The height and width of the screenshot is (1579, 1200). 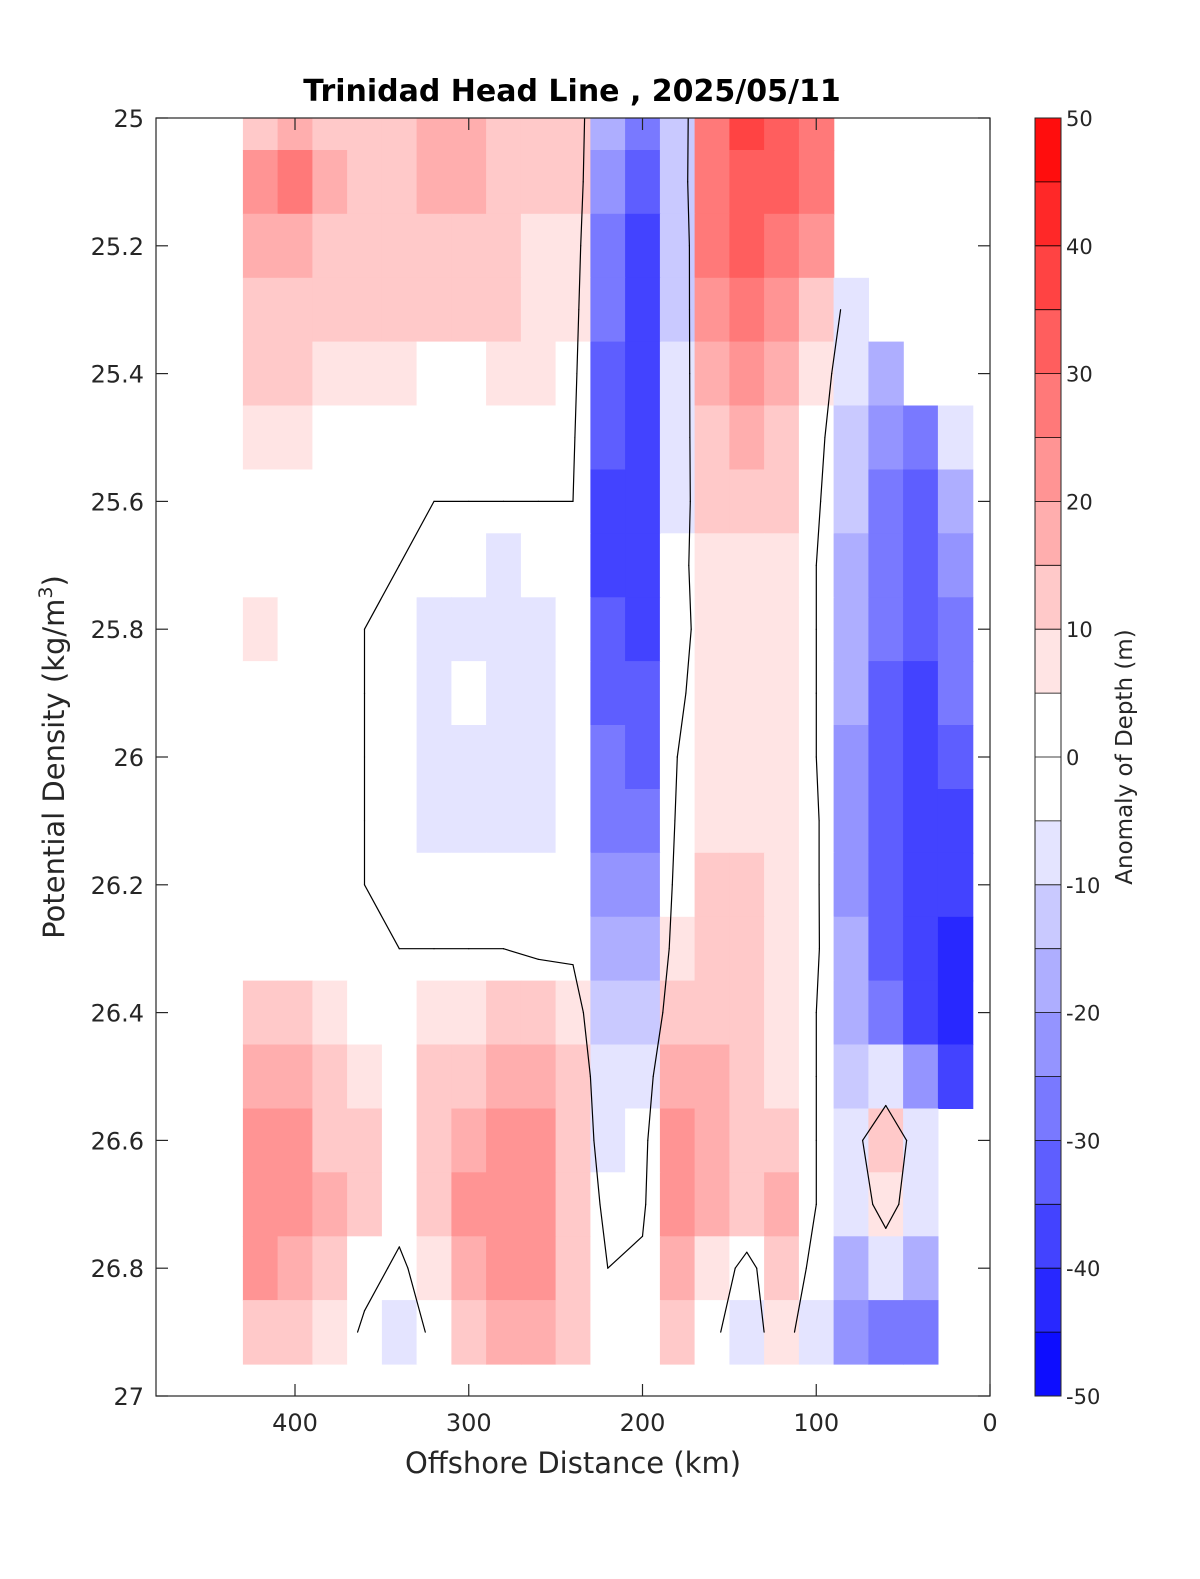 I want to click on colorbar-tick-label: -10, so click(x=1083, y=886).